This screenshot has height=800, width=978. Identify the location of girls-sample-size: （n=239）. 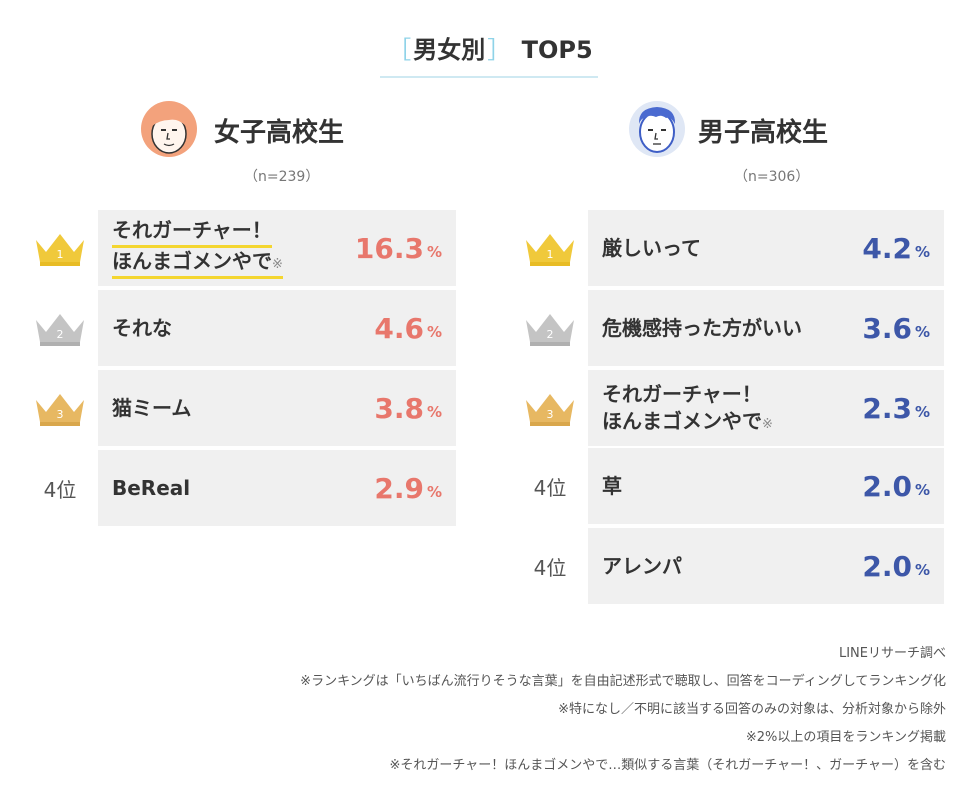
(282, 177).